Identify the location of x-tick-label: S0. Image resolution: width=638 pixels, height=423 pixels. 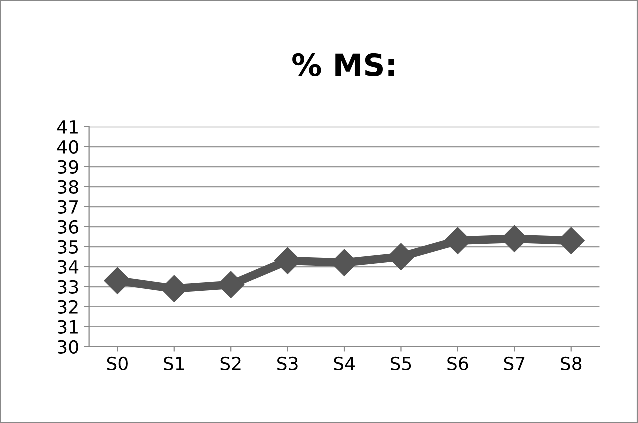
(117, 363).